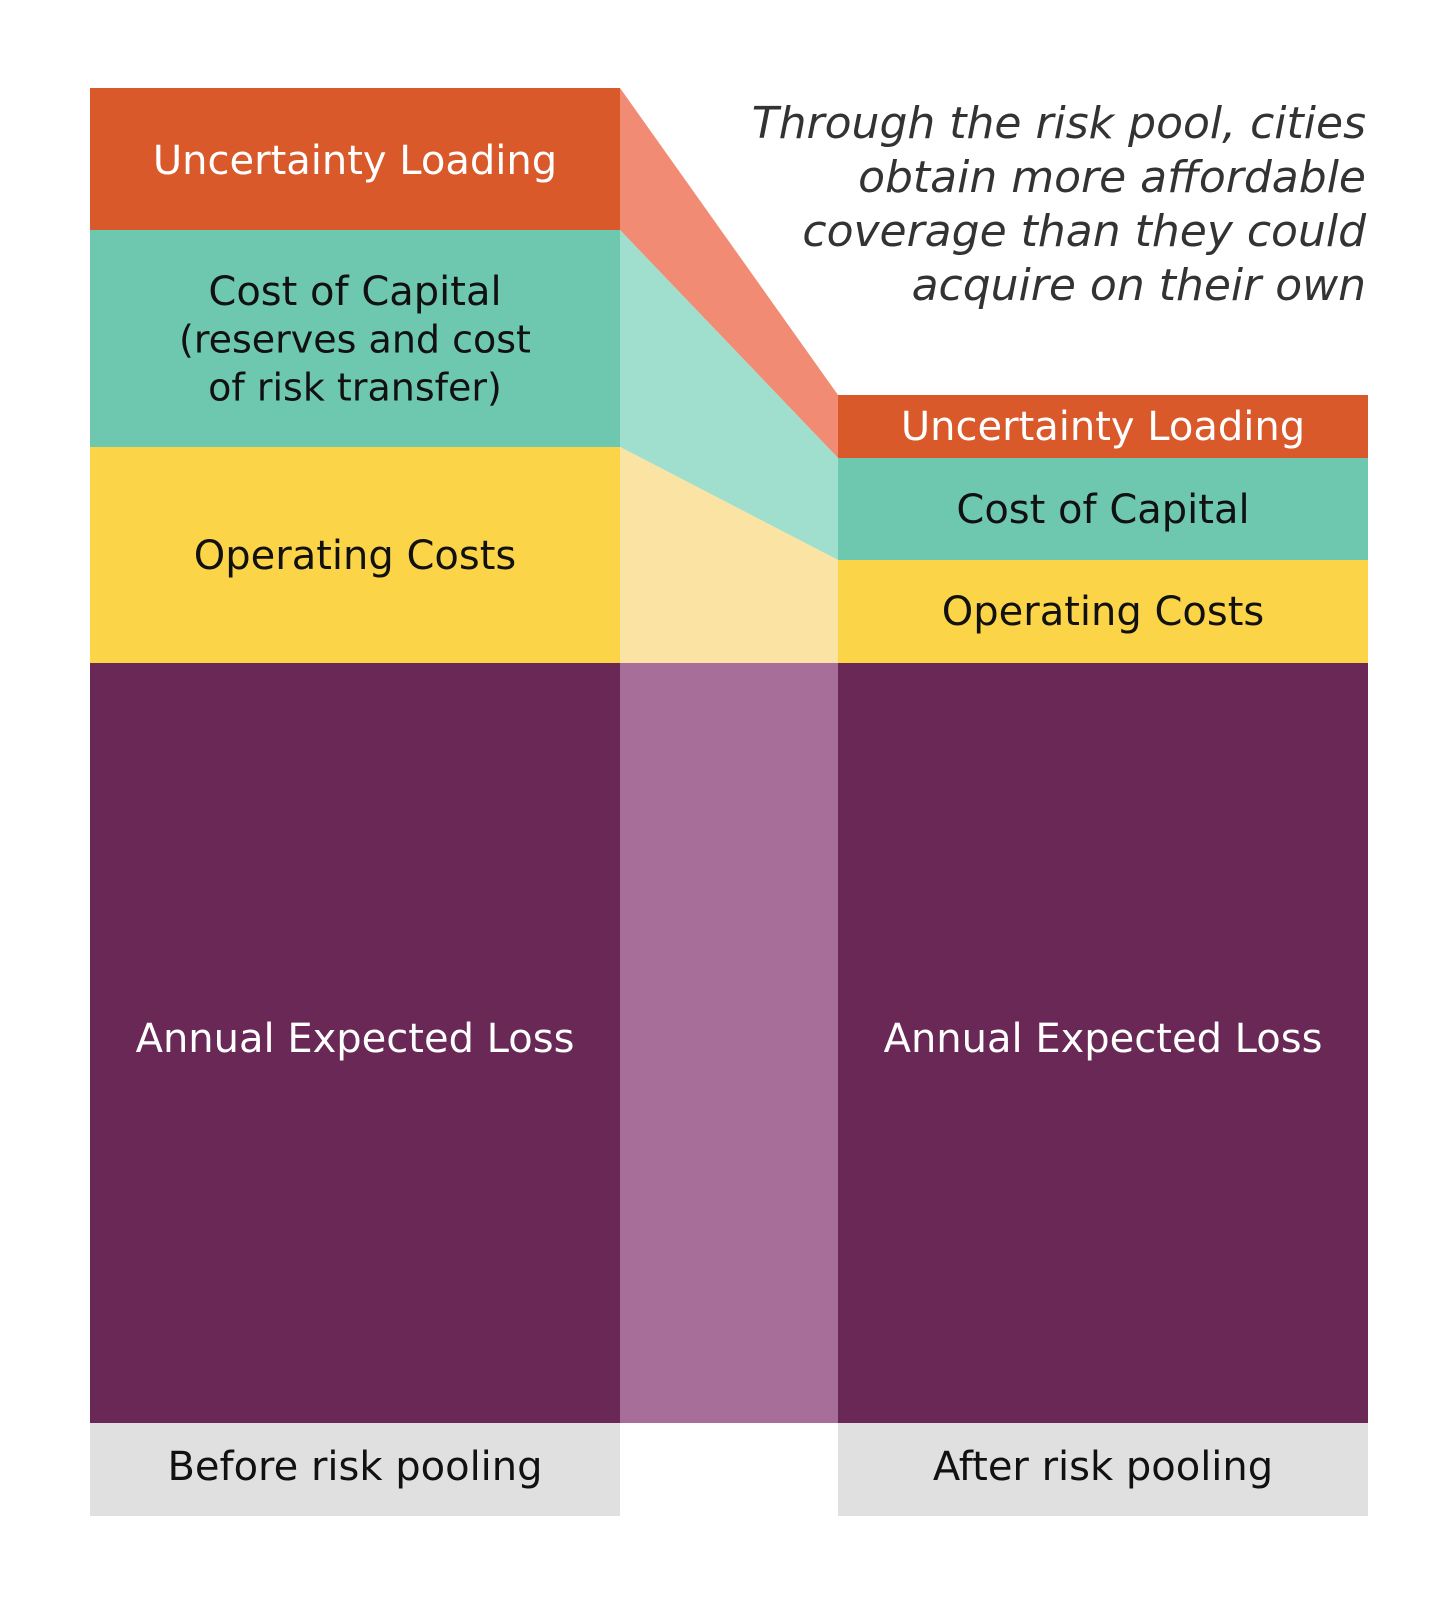 This screenshot has width=1454, height=1600. Describe the element at coordinates (1059, 123) in the screenshot. I see `caption-line-1: Through the risk pool, cities` at that location.